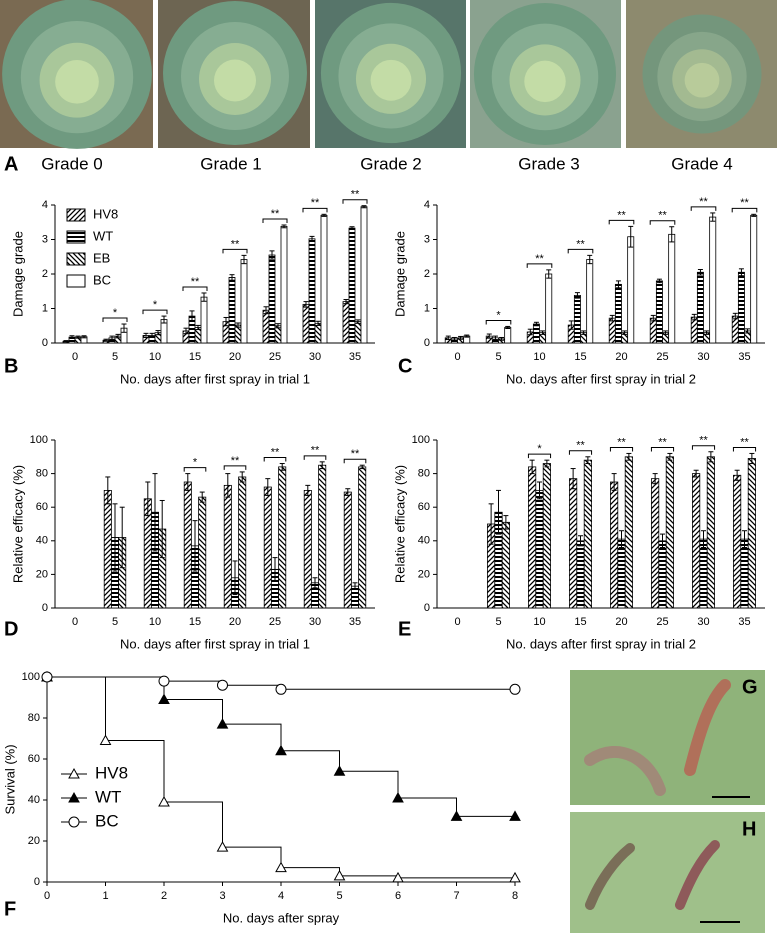 The width and height of the screenshot is (777, 937). I want to click on x-tick-label: 10, so click(539, 622).